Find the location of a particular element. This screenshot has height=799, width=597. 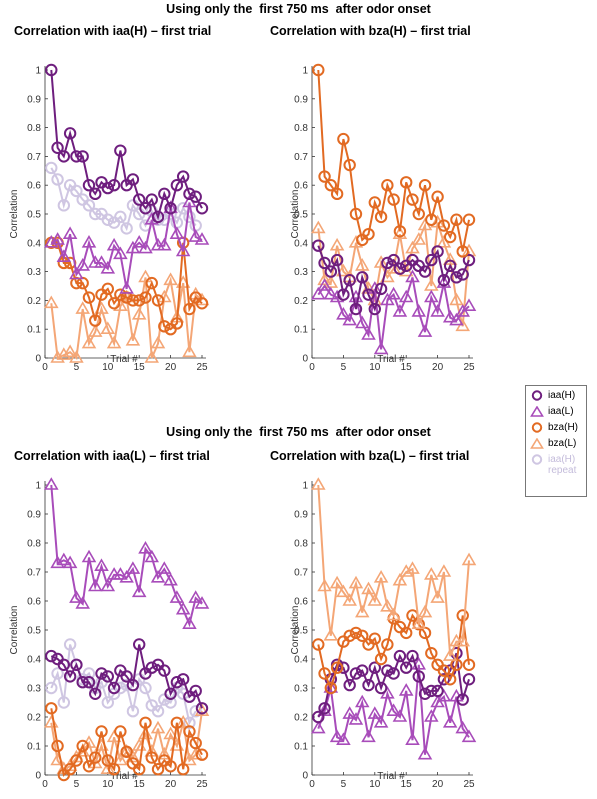

series-iaa-h-repeat is located at coordinates (123, 683).